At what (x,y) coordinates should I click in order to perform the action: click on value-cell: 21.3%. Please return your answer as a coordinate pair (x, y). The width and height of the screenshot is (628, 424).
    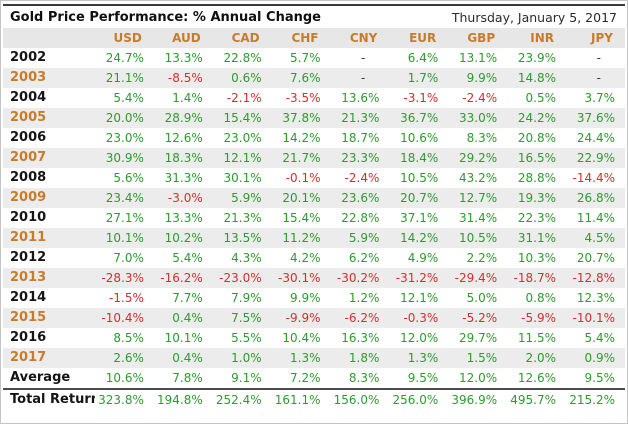
    Looking at the image, I should click on (360, 118).